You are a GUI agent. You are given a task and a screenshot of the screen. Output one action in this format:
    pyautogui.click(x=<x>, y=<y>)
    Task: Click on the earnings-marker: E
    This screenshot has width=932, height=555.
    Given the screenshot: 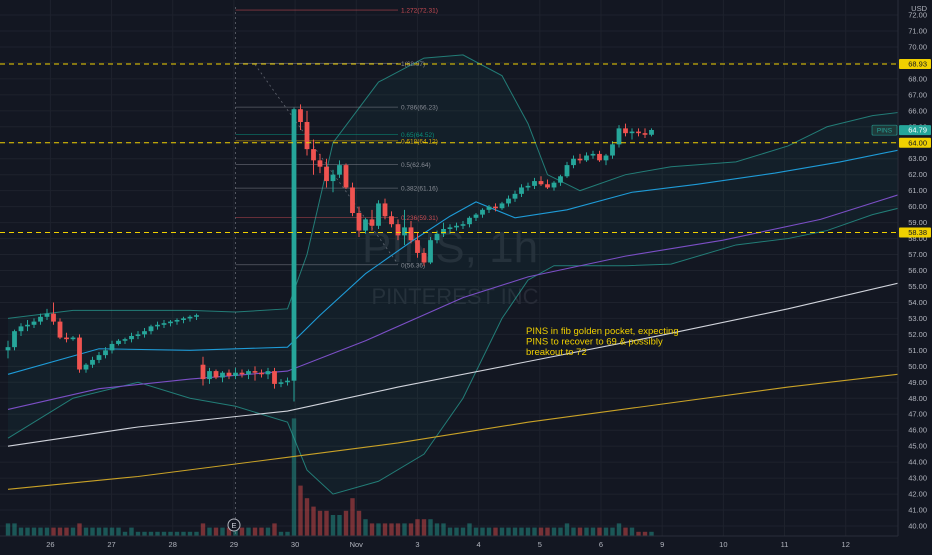 What is the action you would take?
    pyautogui.click(x=234, y=525)
    